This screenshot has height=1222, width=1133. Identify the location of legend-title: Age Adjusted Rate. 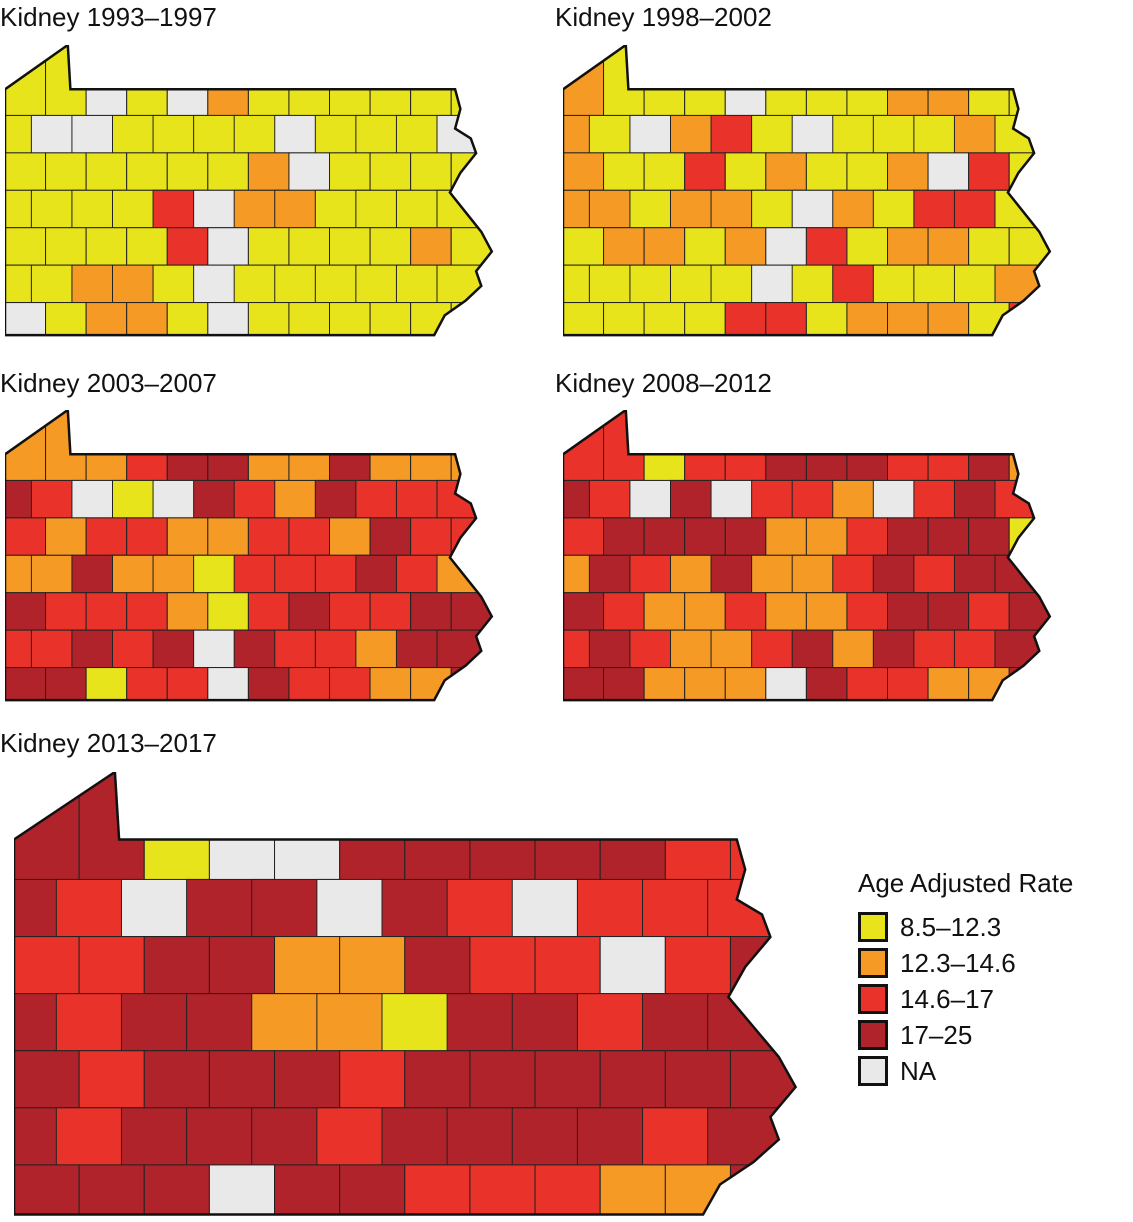
(966, 883).